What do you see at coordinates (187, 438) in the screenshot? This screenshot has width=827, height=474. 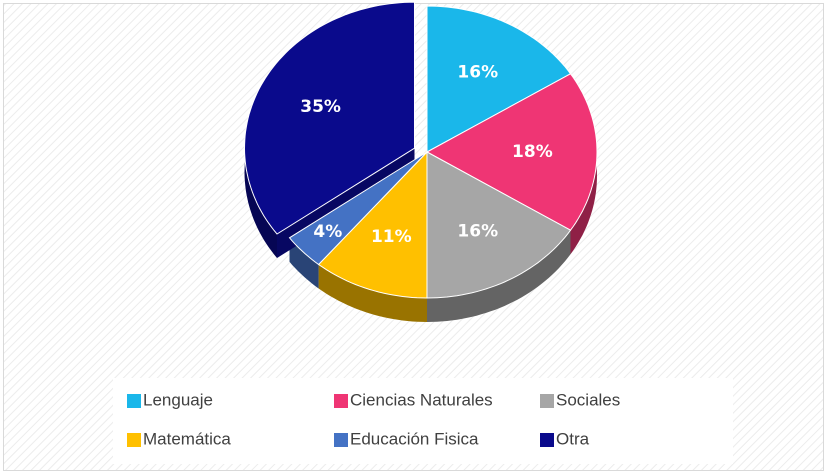 I see `legend-label: Matemática` at bounding box center [187, 438].